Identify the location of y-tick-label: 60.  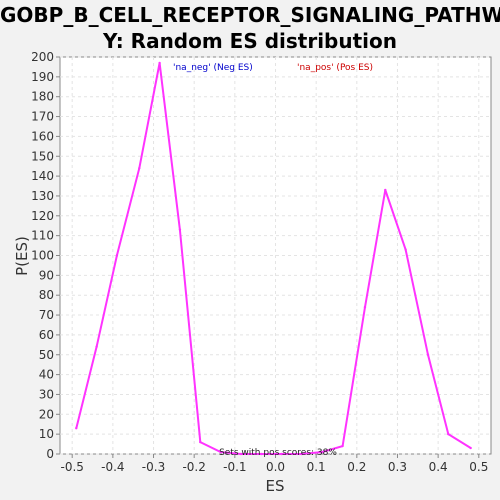
(46, 335).